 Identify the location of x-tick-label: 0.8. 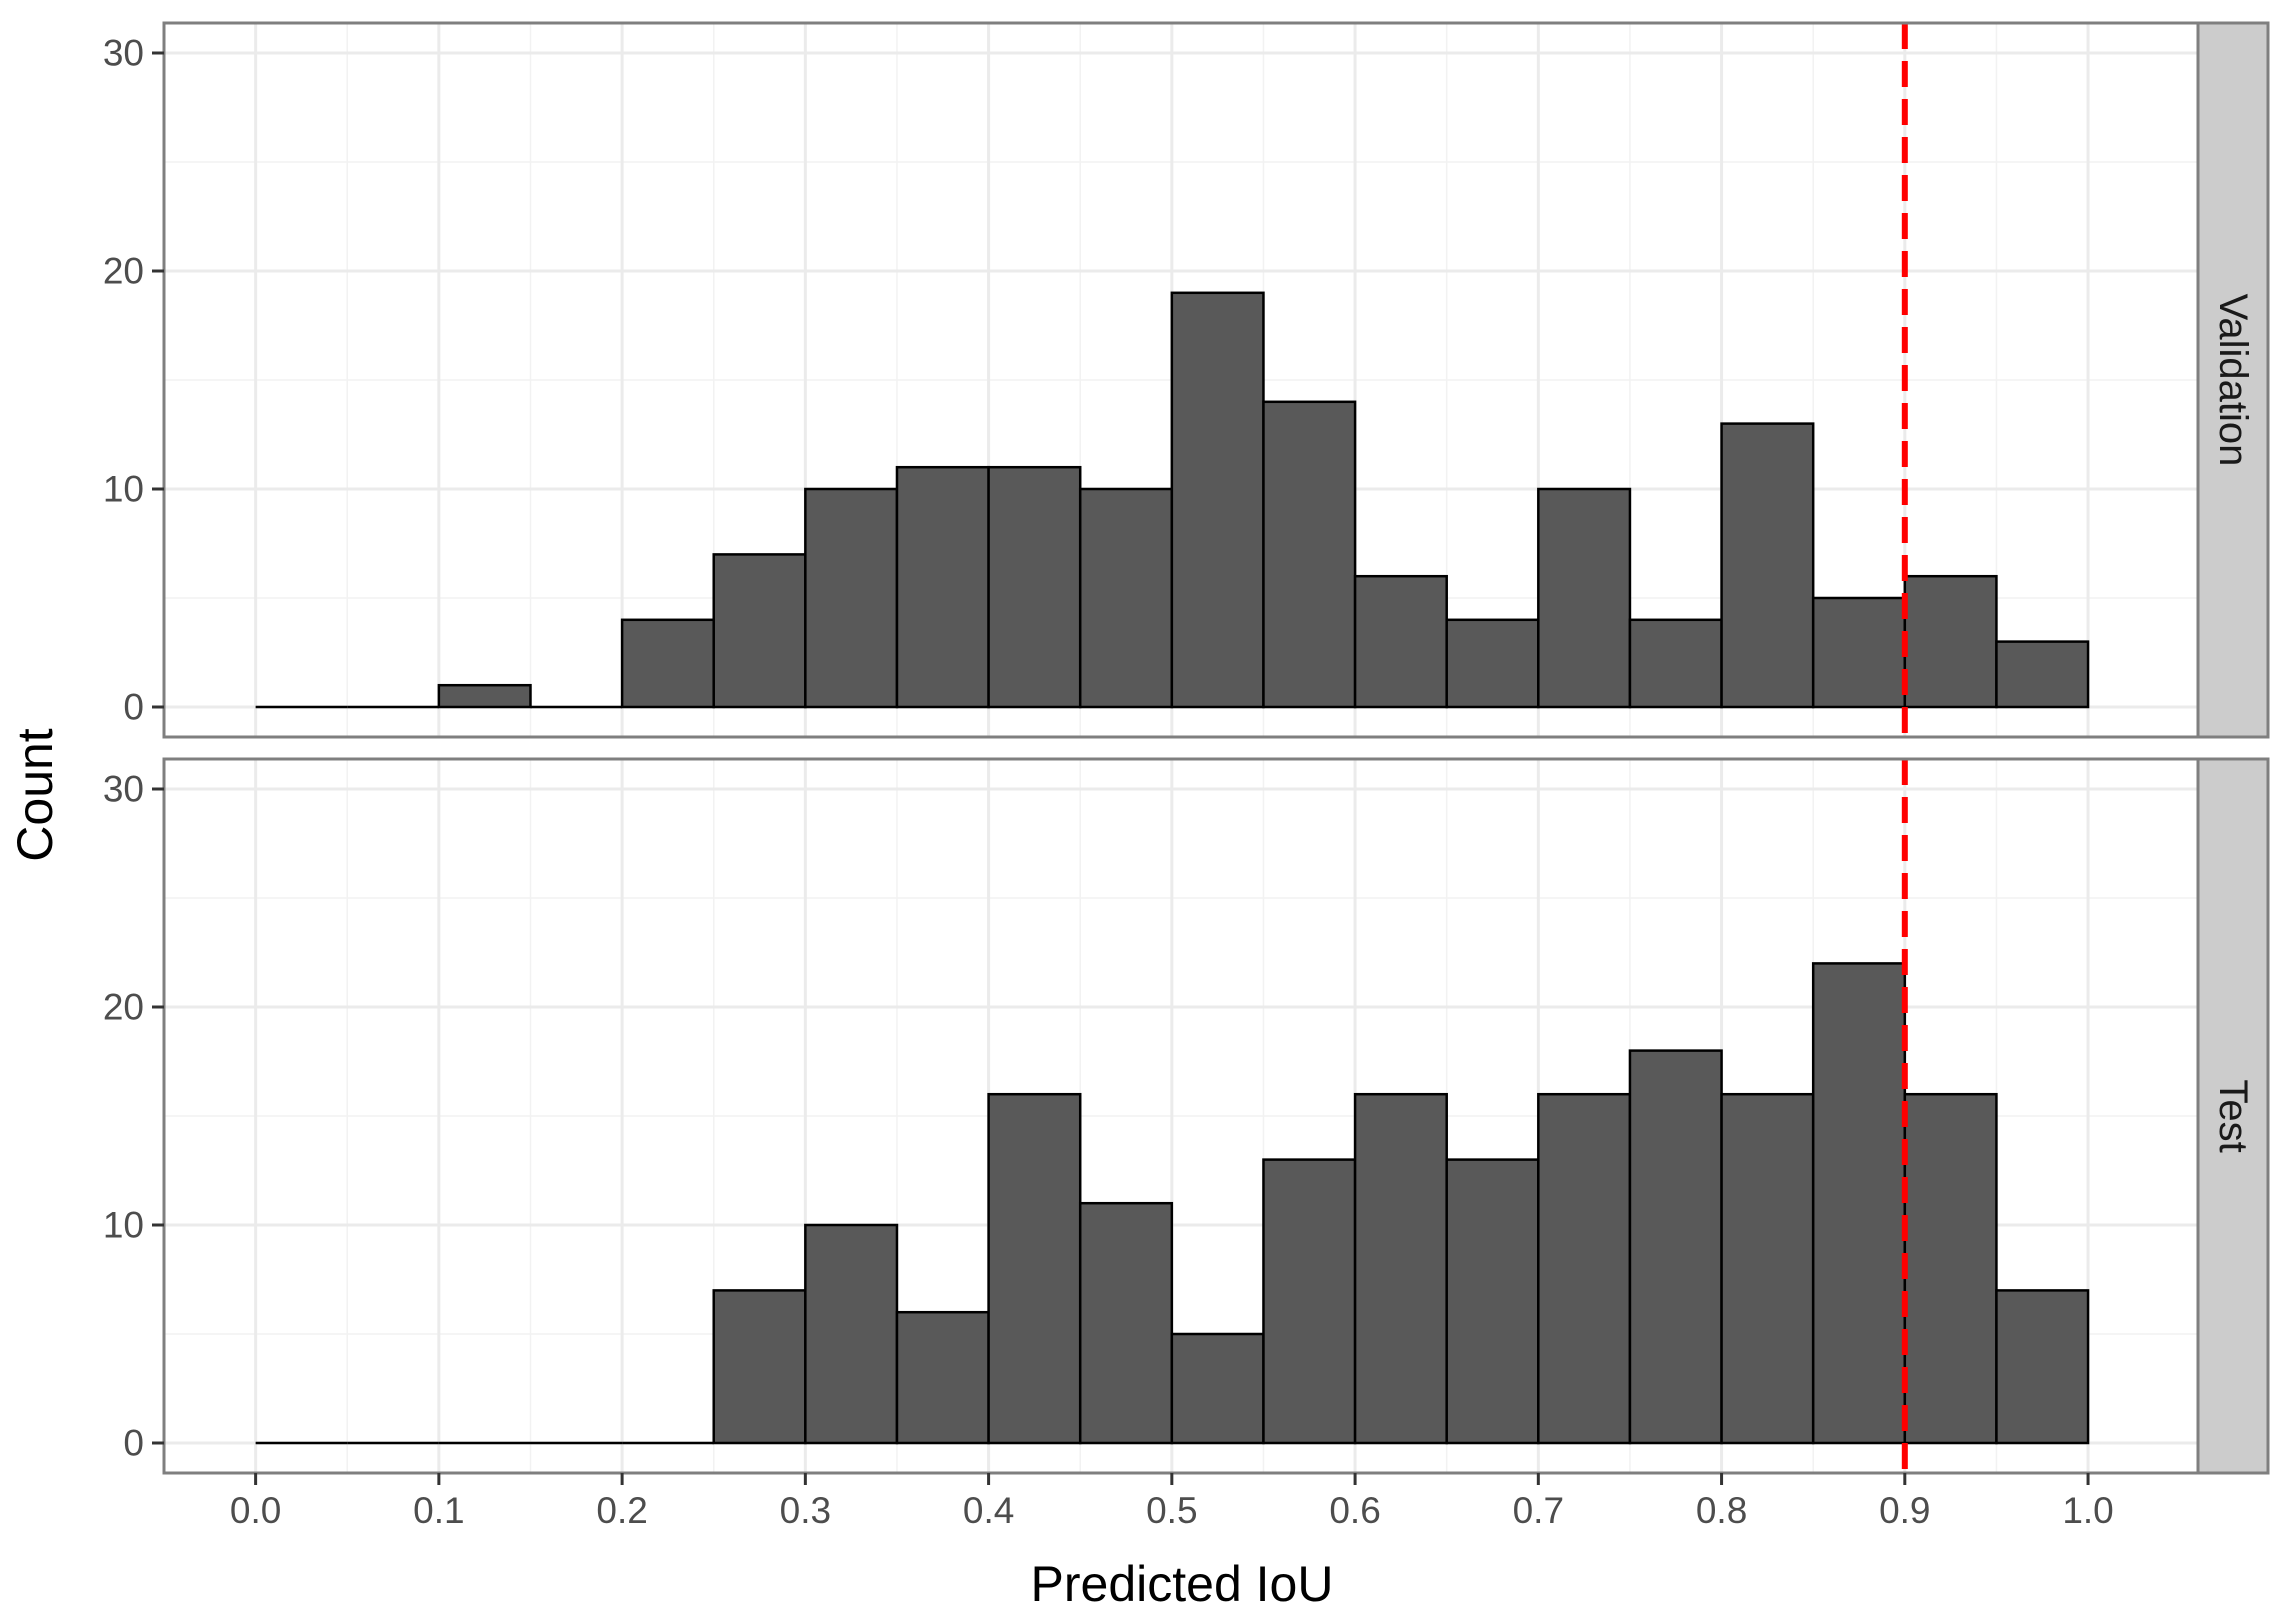
(1721, 1510).